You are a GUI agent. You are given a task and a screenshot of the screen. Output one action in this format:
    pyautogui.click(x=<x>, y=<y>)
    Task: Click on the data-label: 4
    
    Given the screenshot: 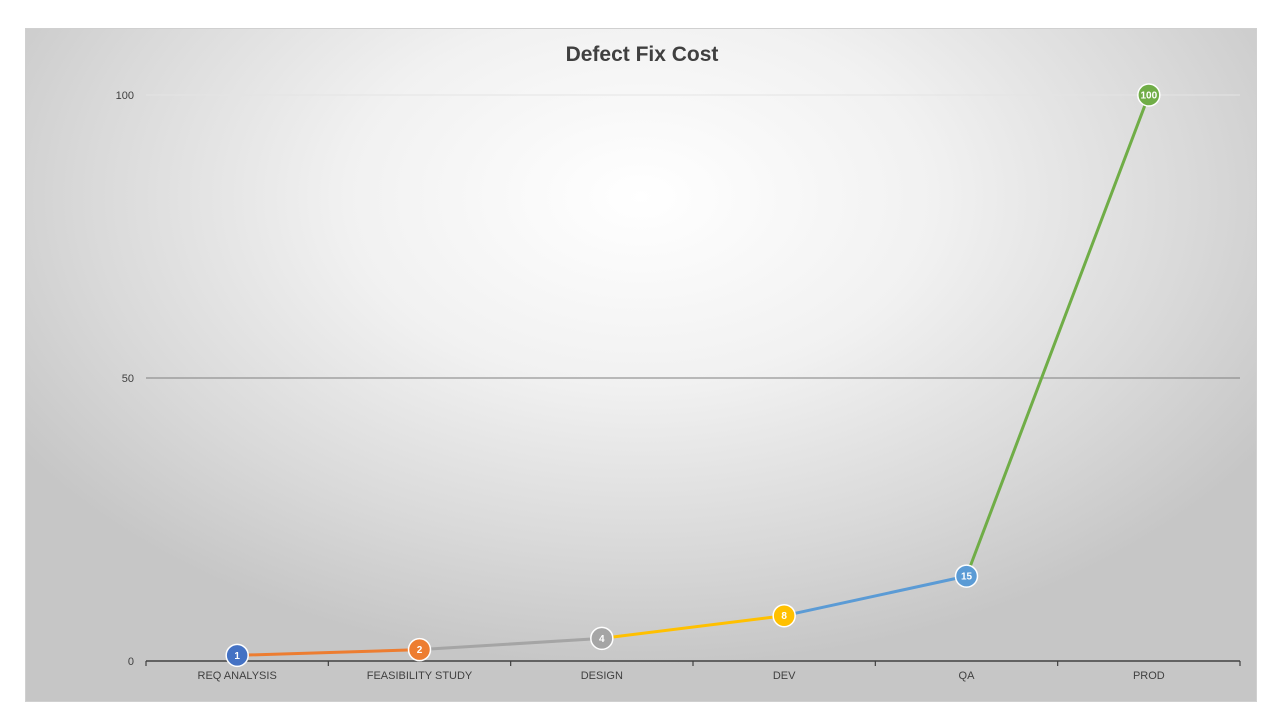 What is the action you would take?
    pyautogui.click(x=602, y=639)
    